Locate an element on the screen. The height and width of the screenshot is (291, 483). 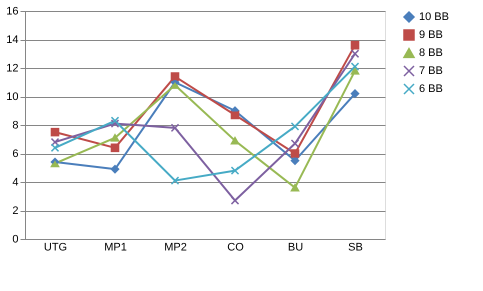
x-tick-label: MP2 is located at coordinates (175, 248).